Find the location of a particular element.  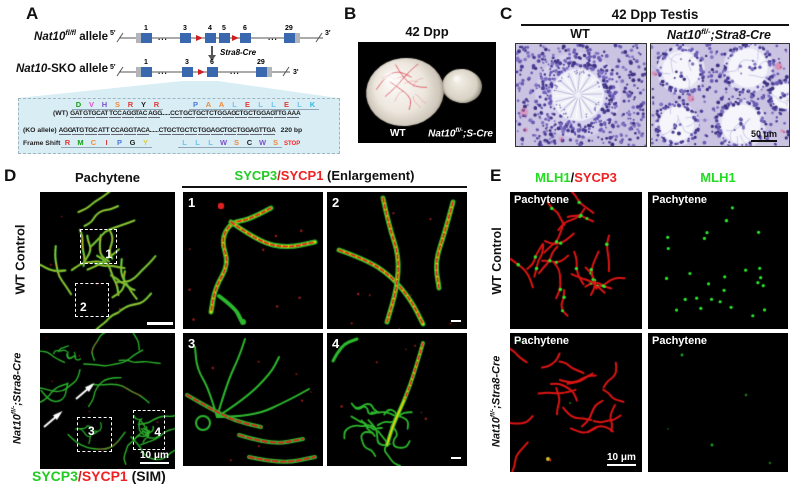

roi-box-3: 3 is located at coordinates (94, 434).